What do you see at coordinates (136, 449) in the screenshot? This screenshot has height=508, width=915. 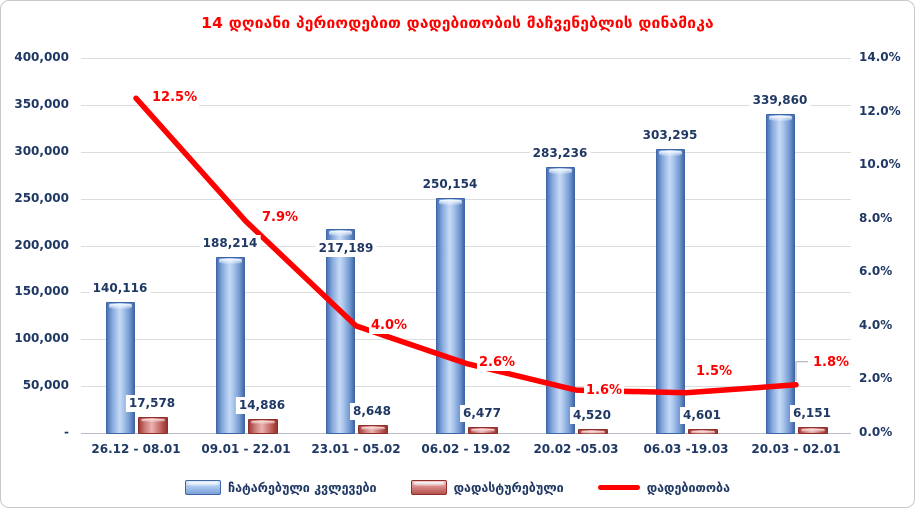 I see `x-axis-category-label: 26.12 - 08.01` at bounding box center [136, 449].